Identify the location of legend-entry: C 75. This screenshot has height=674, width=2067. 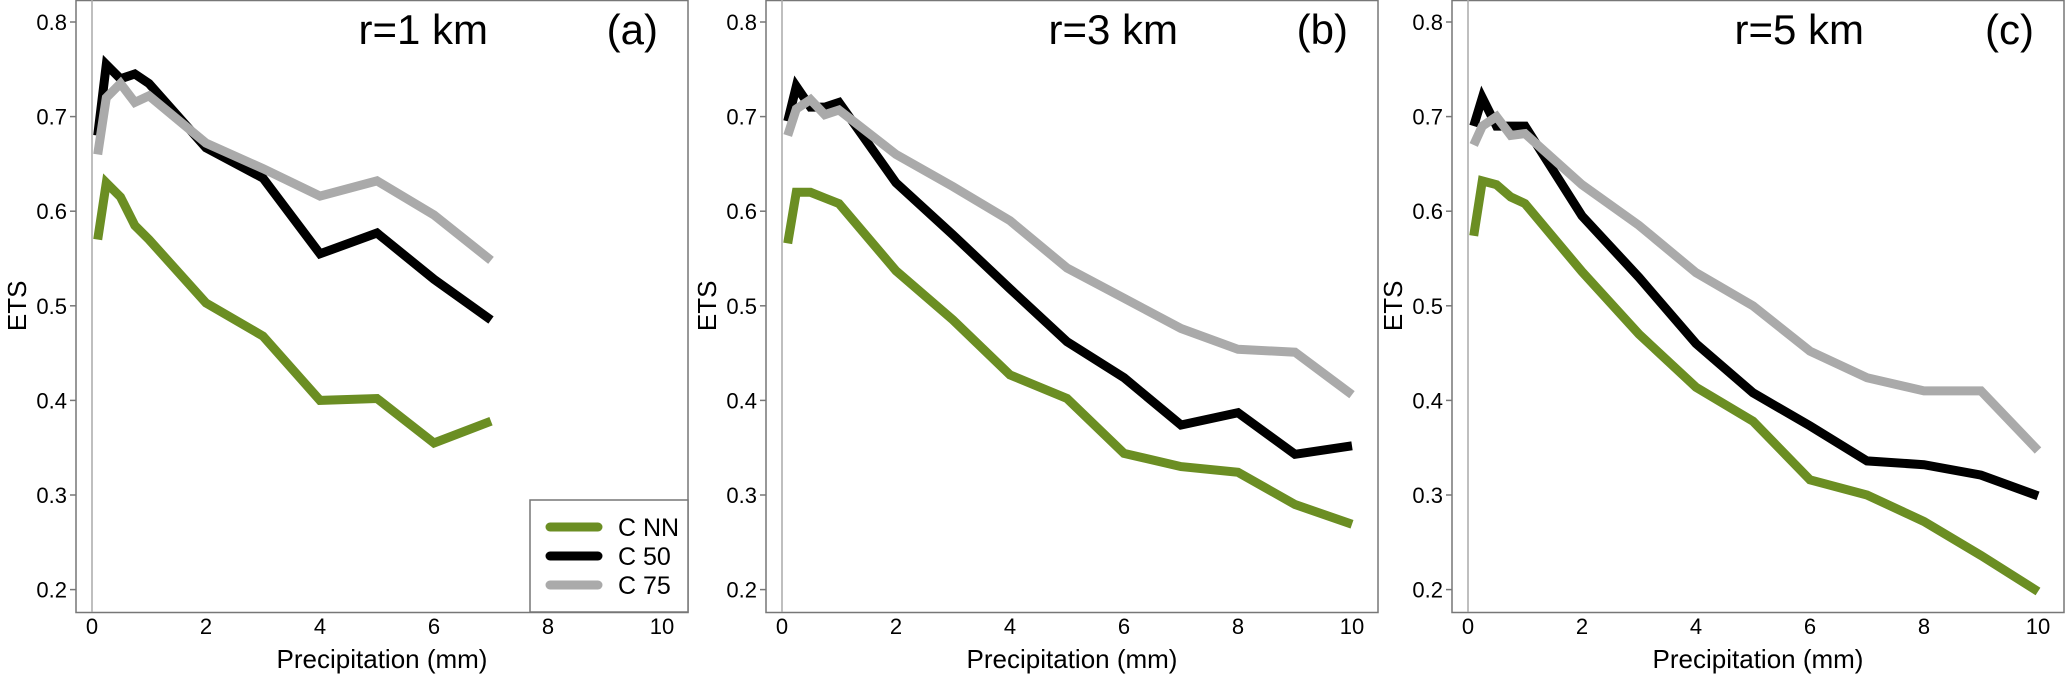
(644, 586).